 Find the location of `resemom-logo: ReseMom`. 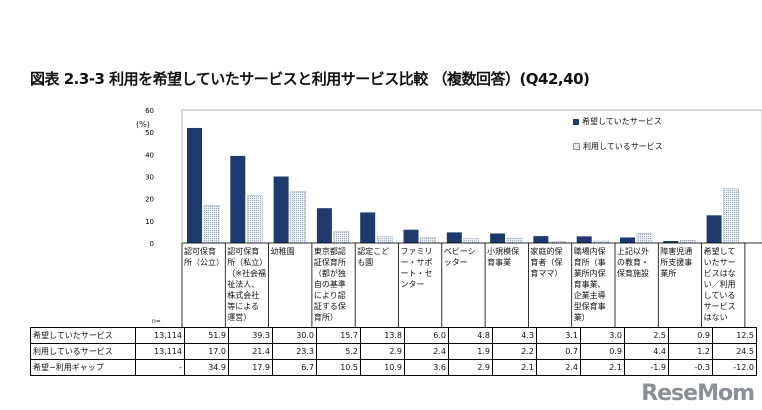

resemom-logo: ReseMom is located at coordinates (698, 393).